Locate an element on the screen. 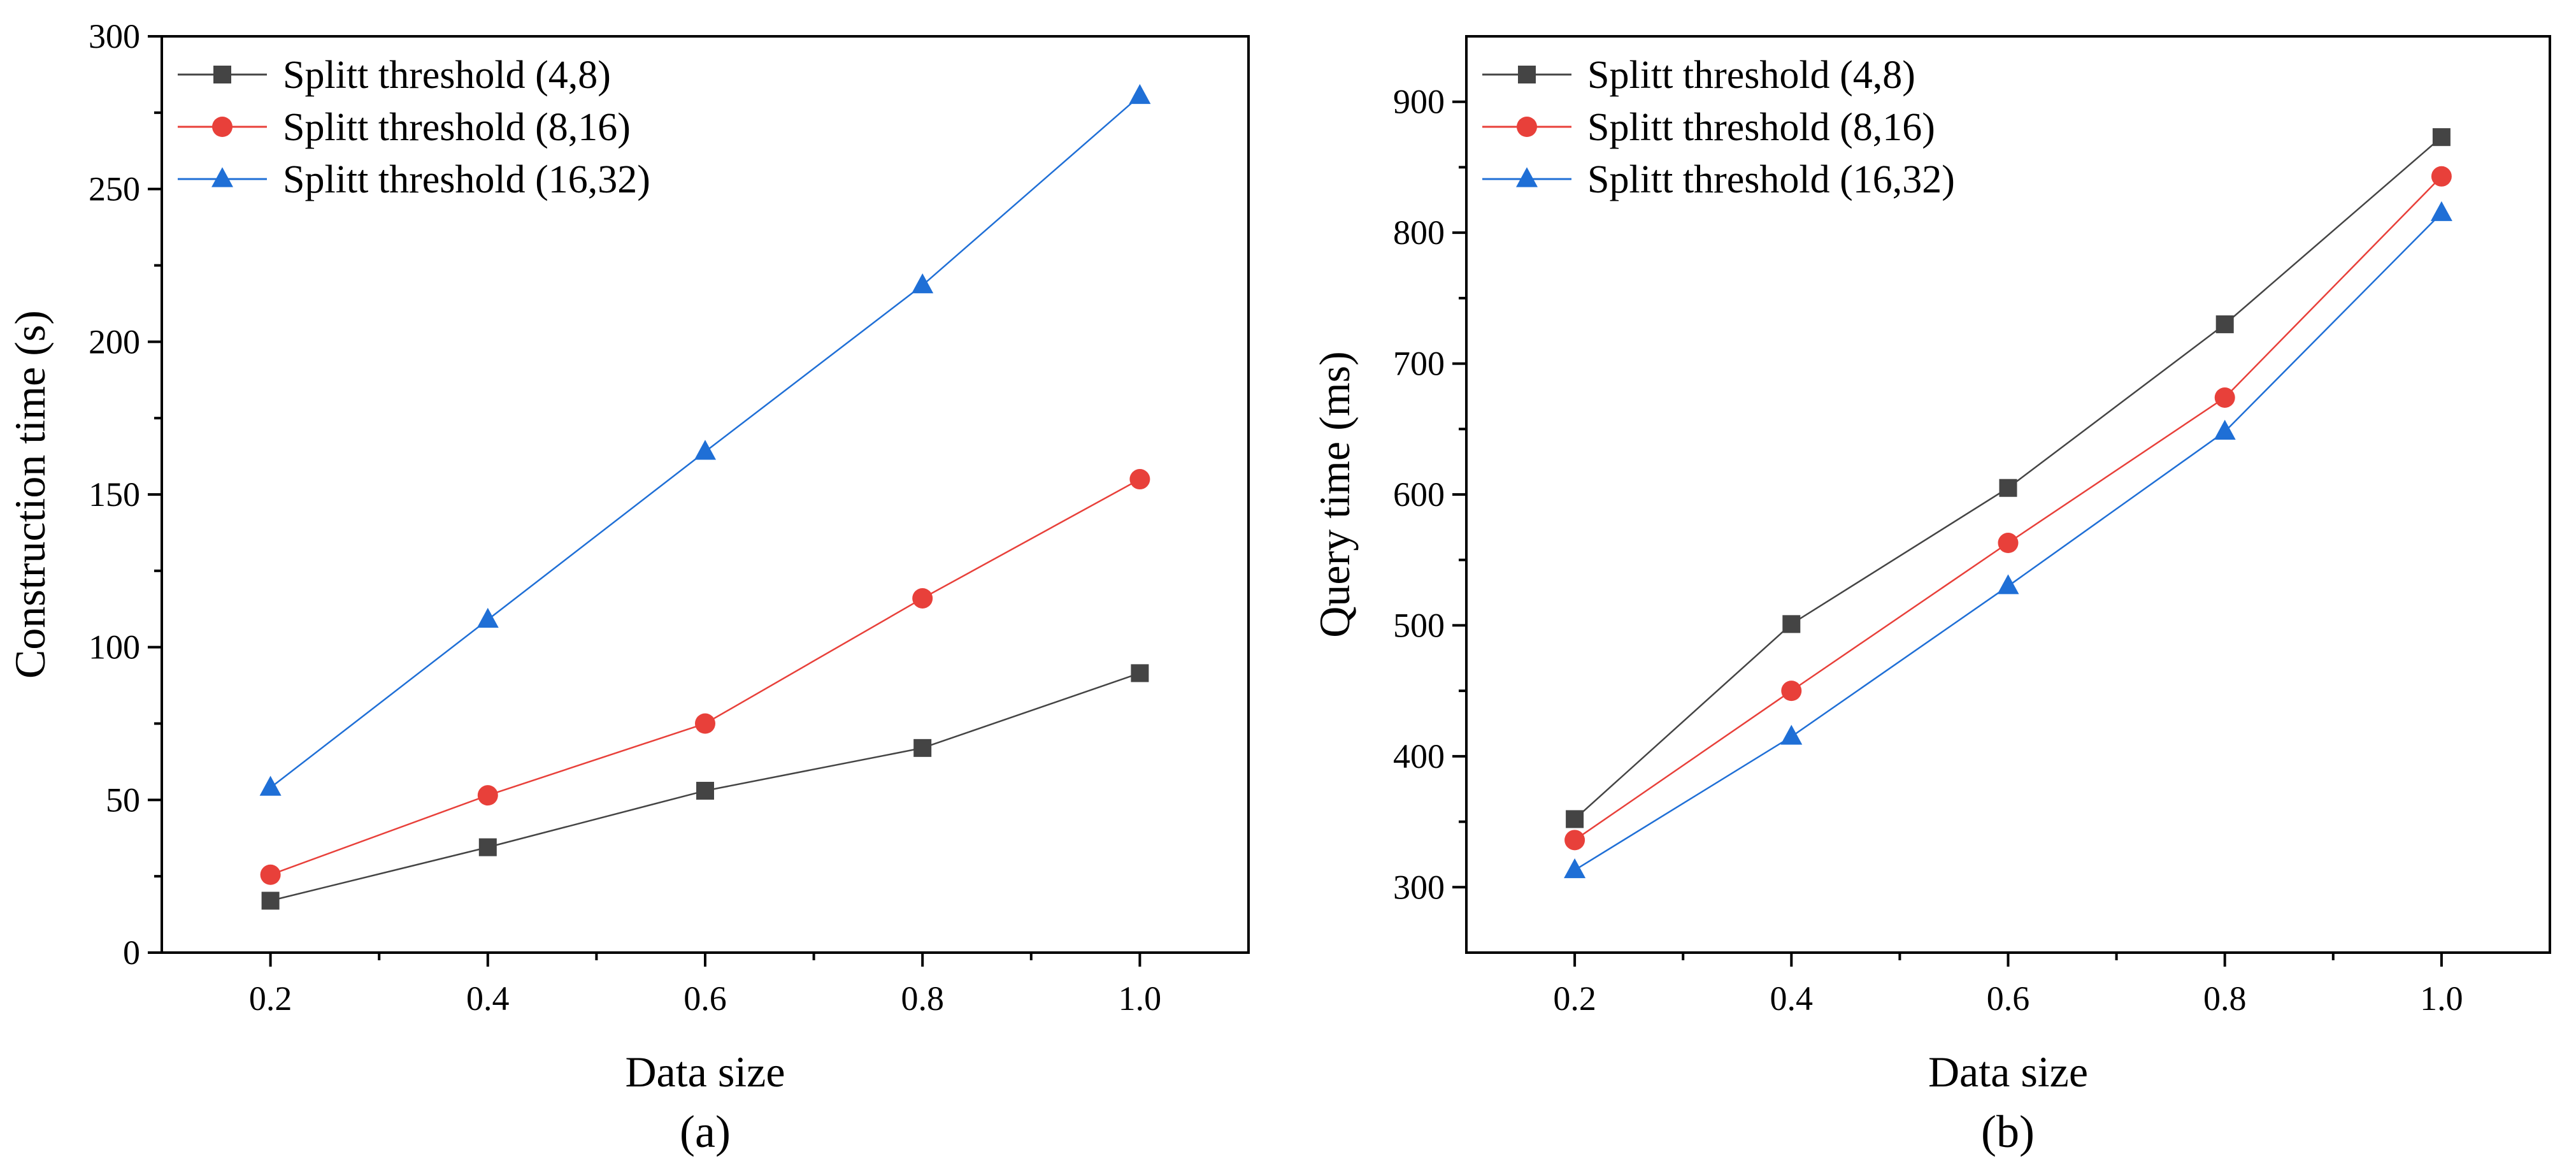 Image resolution: width=2576 pixels, height=1168 pixels. panel-label: (b) is located at coordinates (2008, 1131).